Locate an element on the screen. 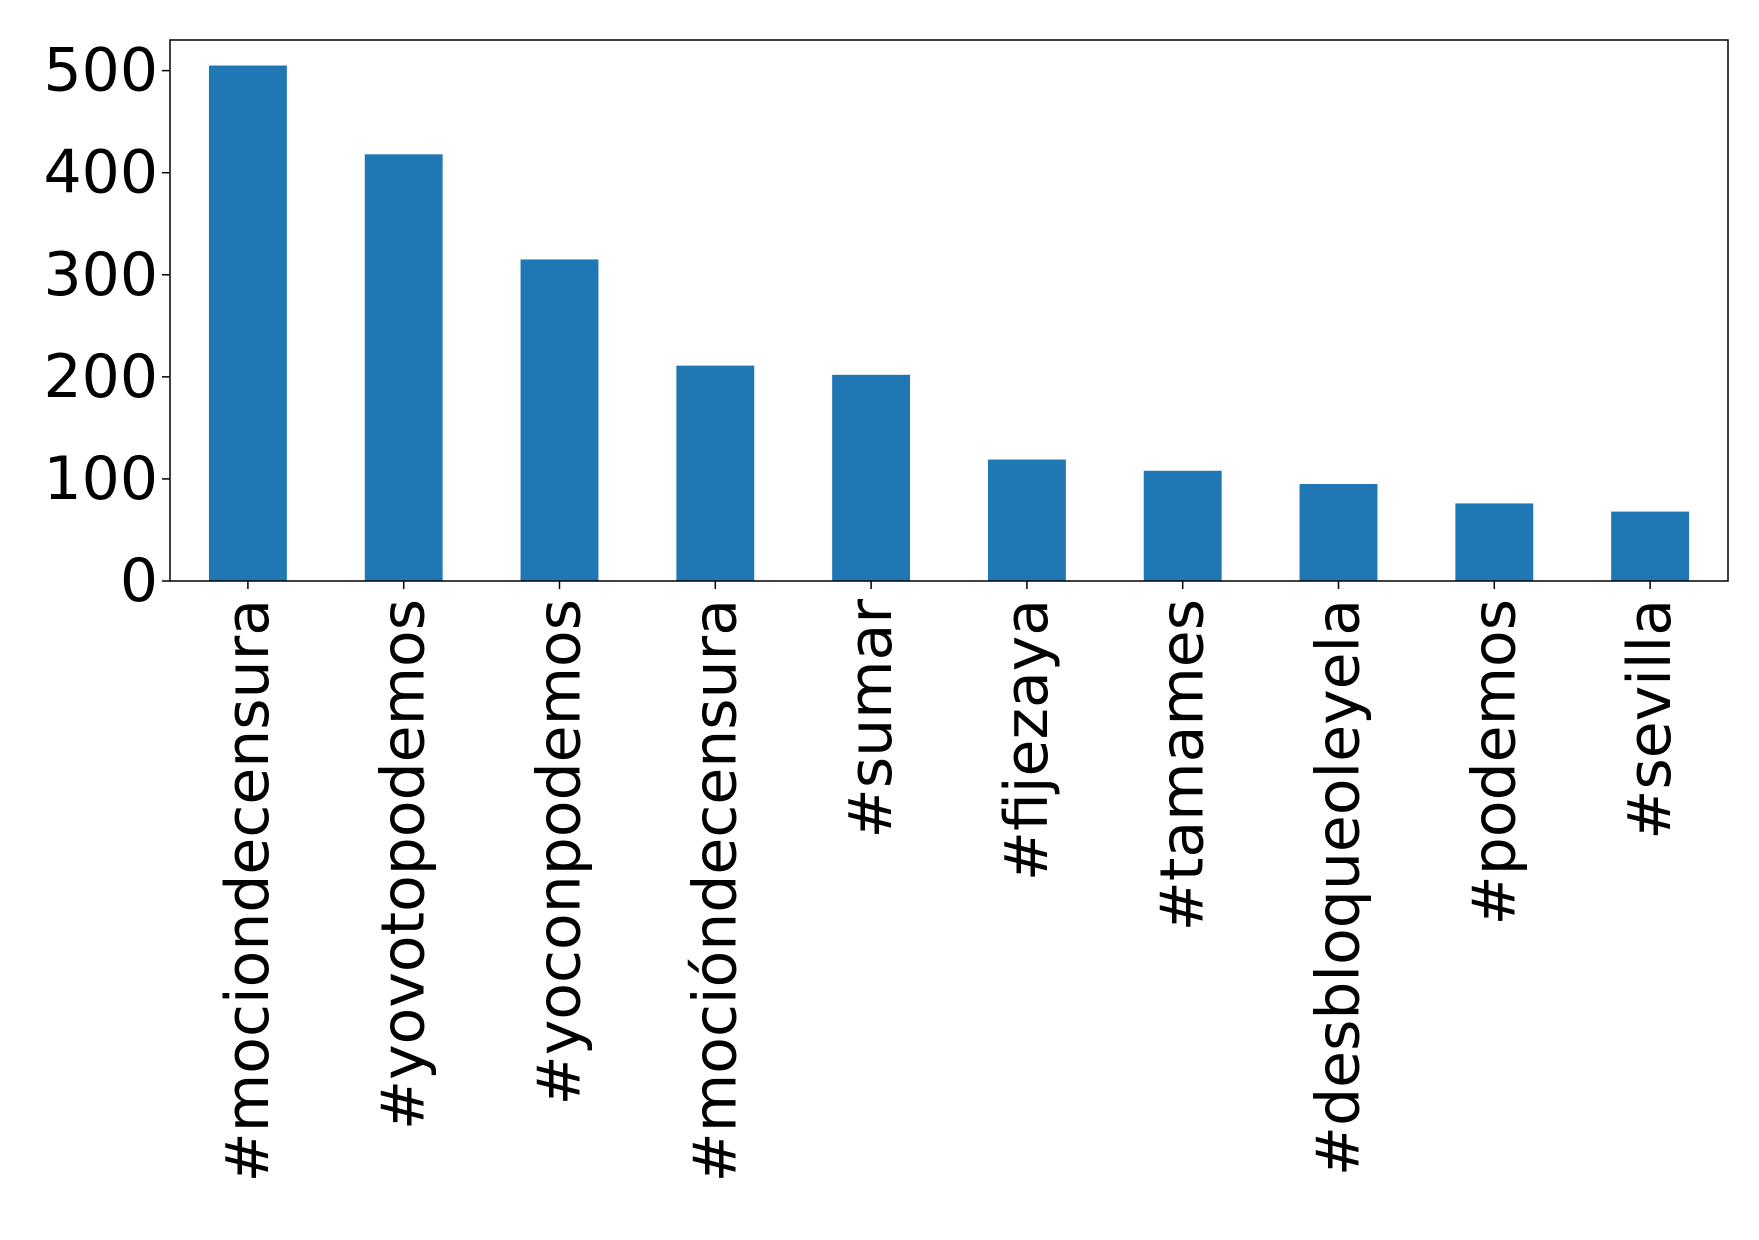  y-tick-label: 400 is located at coordinates (100, 173).